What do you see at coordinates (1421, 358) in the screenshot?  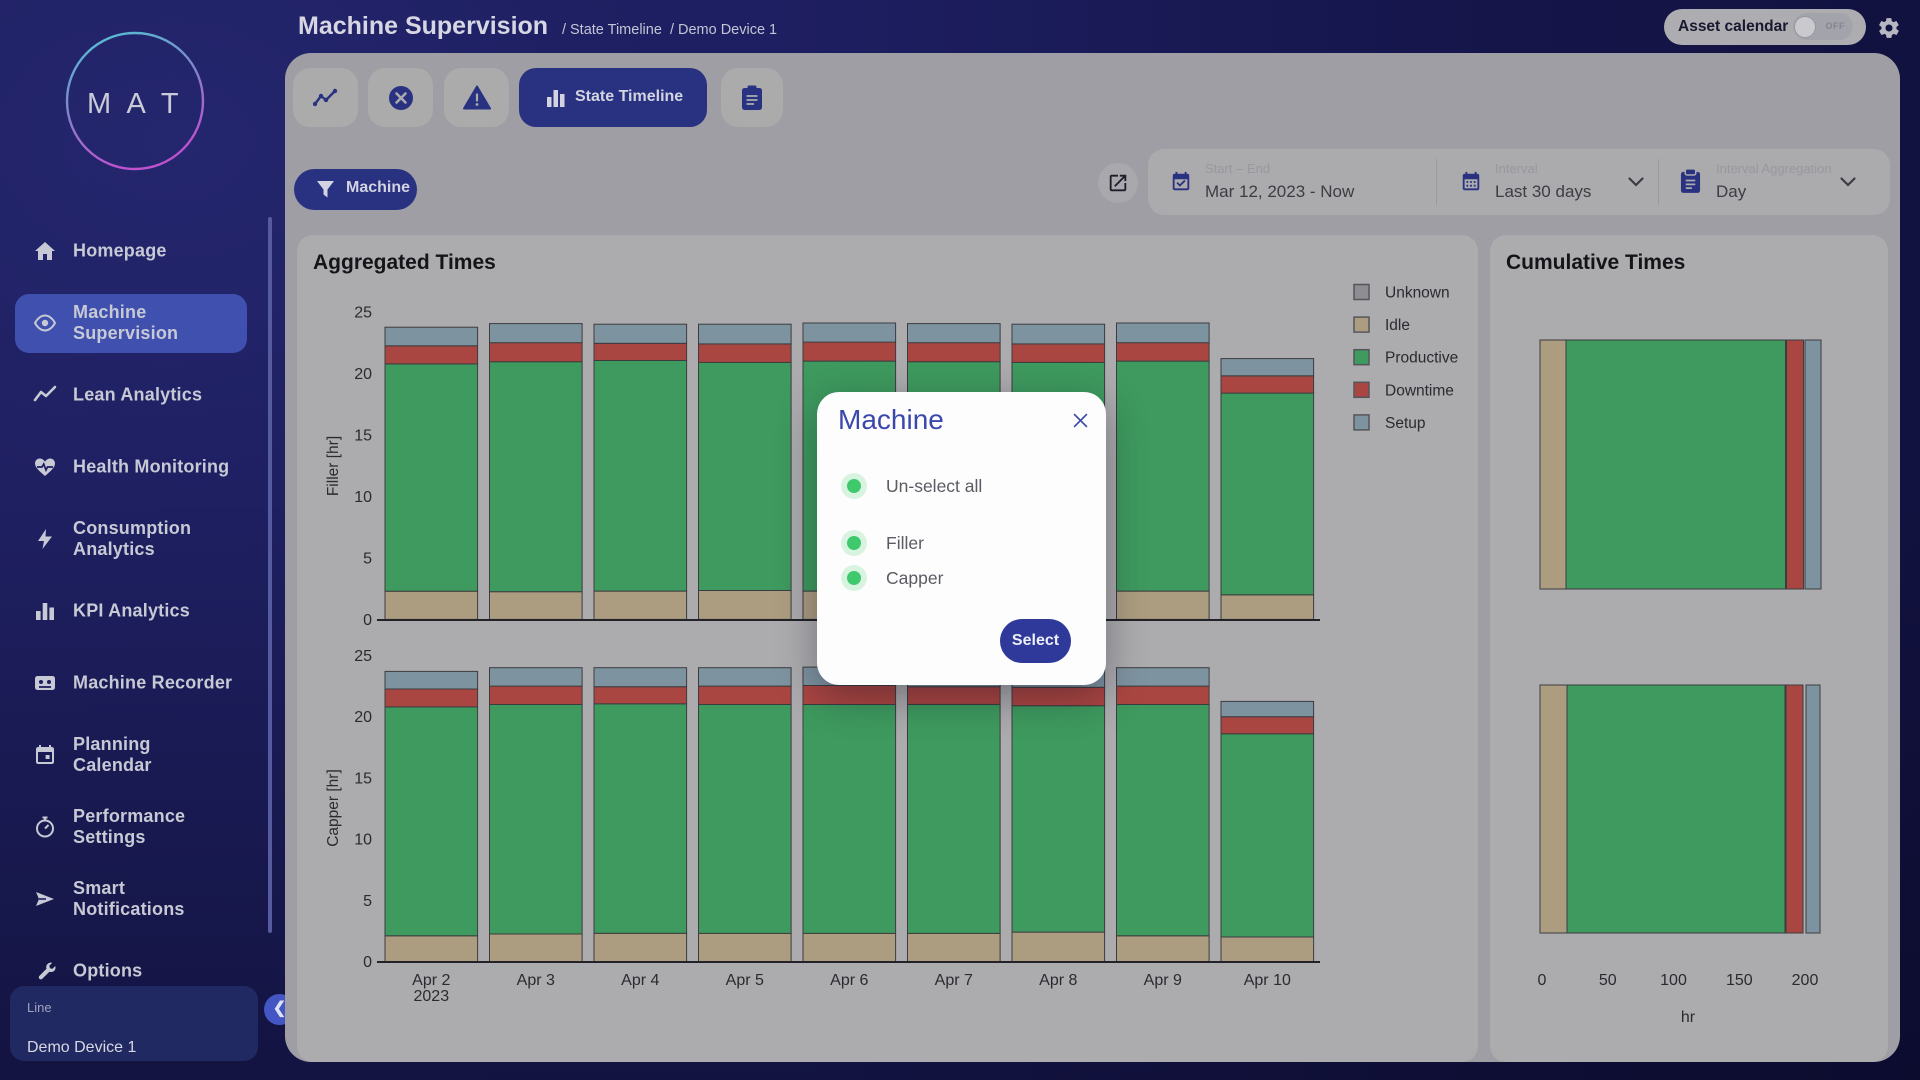 I see `svg-text: Productive` at bounding box center [1421, 358].